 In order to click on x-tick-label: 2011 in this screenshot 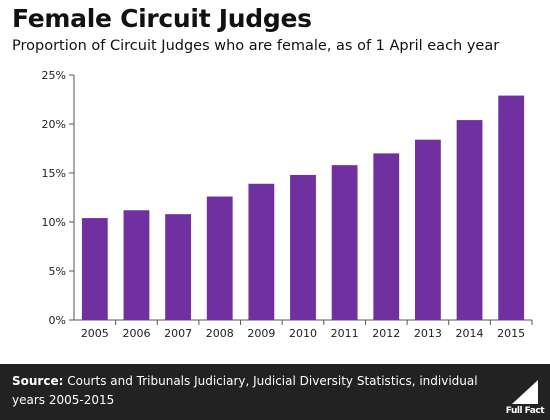, I will do `click(345, 333)`.